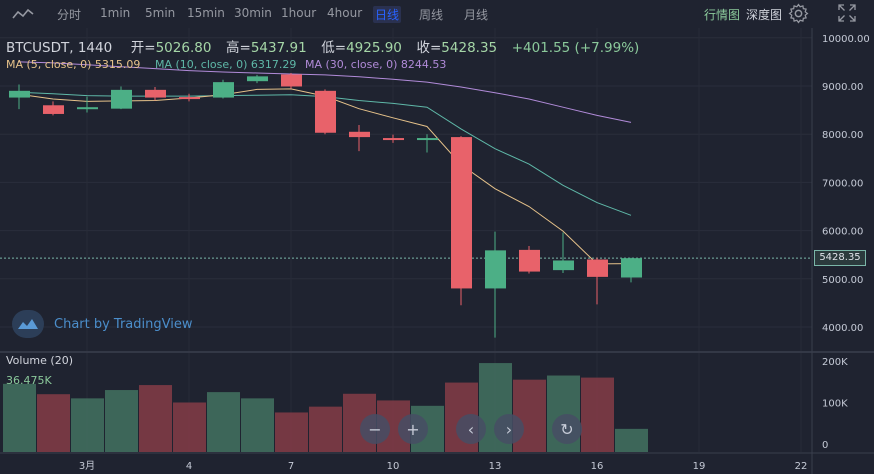  What do you see at coordinates (469, 48) in the screenshot?
I see `close-value: 5428.35` at bounding box center [469, 48].